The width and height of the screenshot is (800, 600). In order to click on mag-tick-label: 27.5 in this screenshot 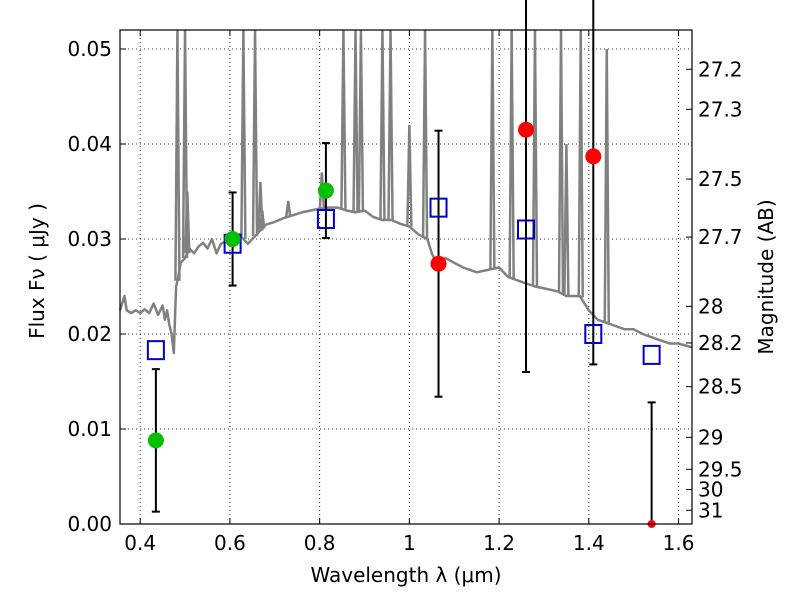, I will do `click(720, 179)`.